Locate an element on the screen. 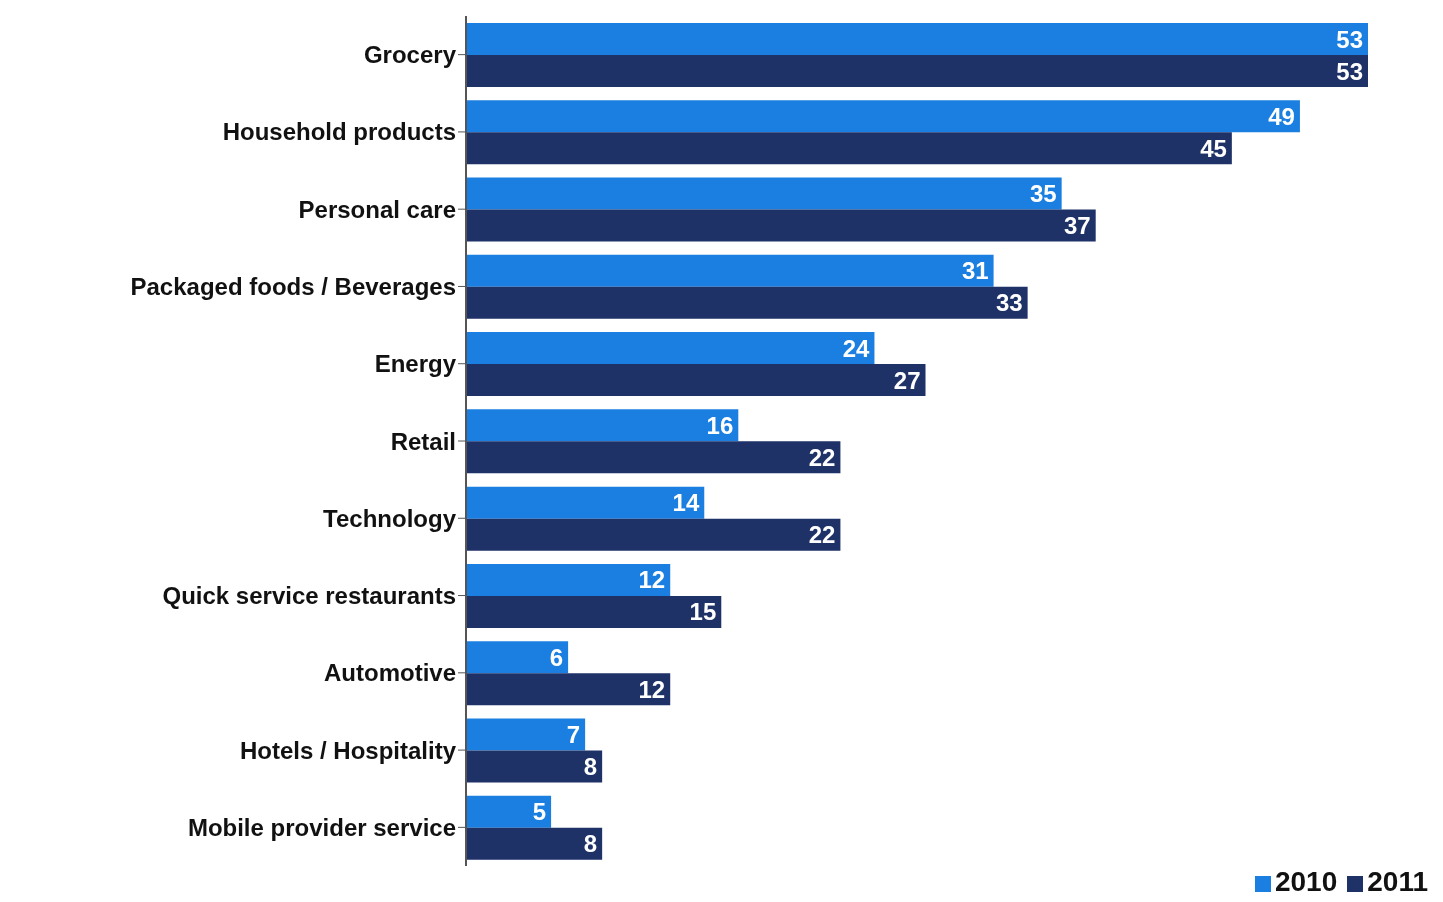 This screenshot has height=902, width=1443. data-label: 27 is located at coordinates (907, 380).